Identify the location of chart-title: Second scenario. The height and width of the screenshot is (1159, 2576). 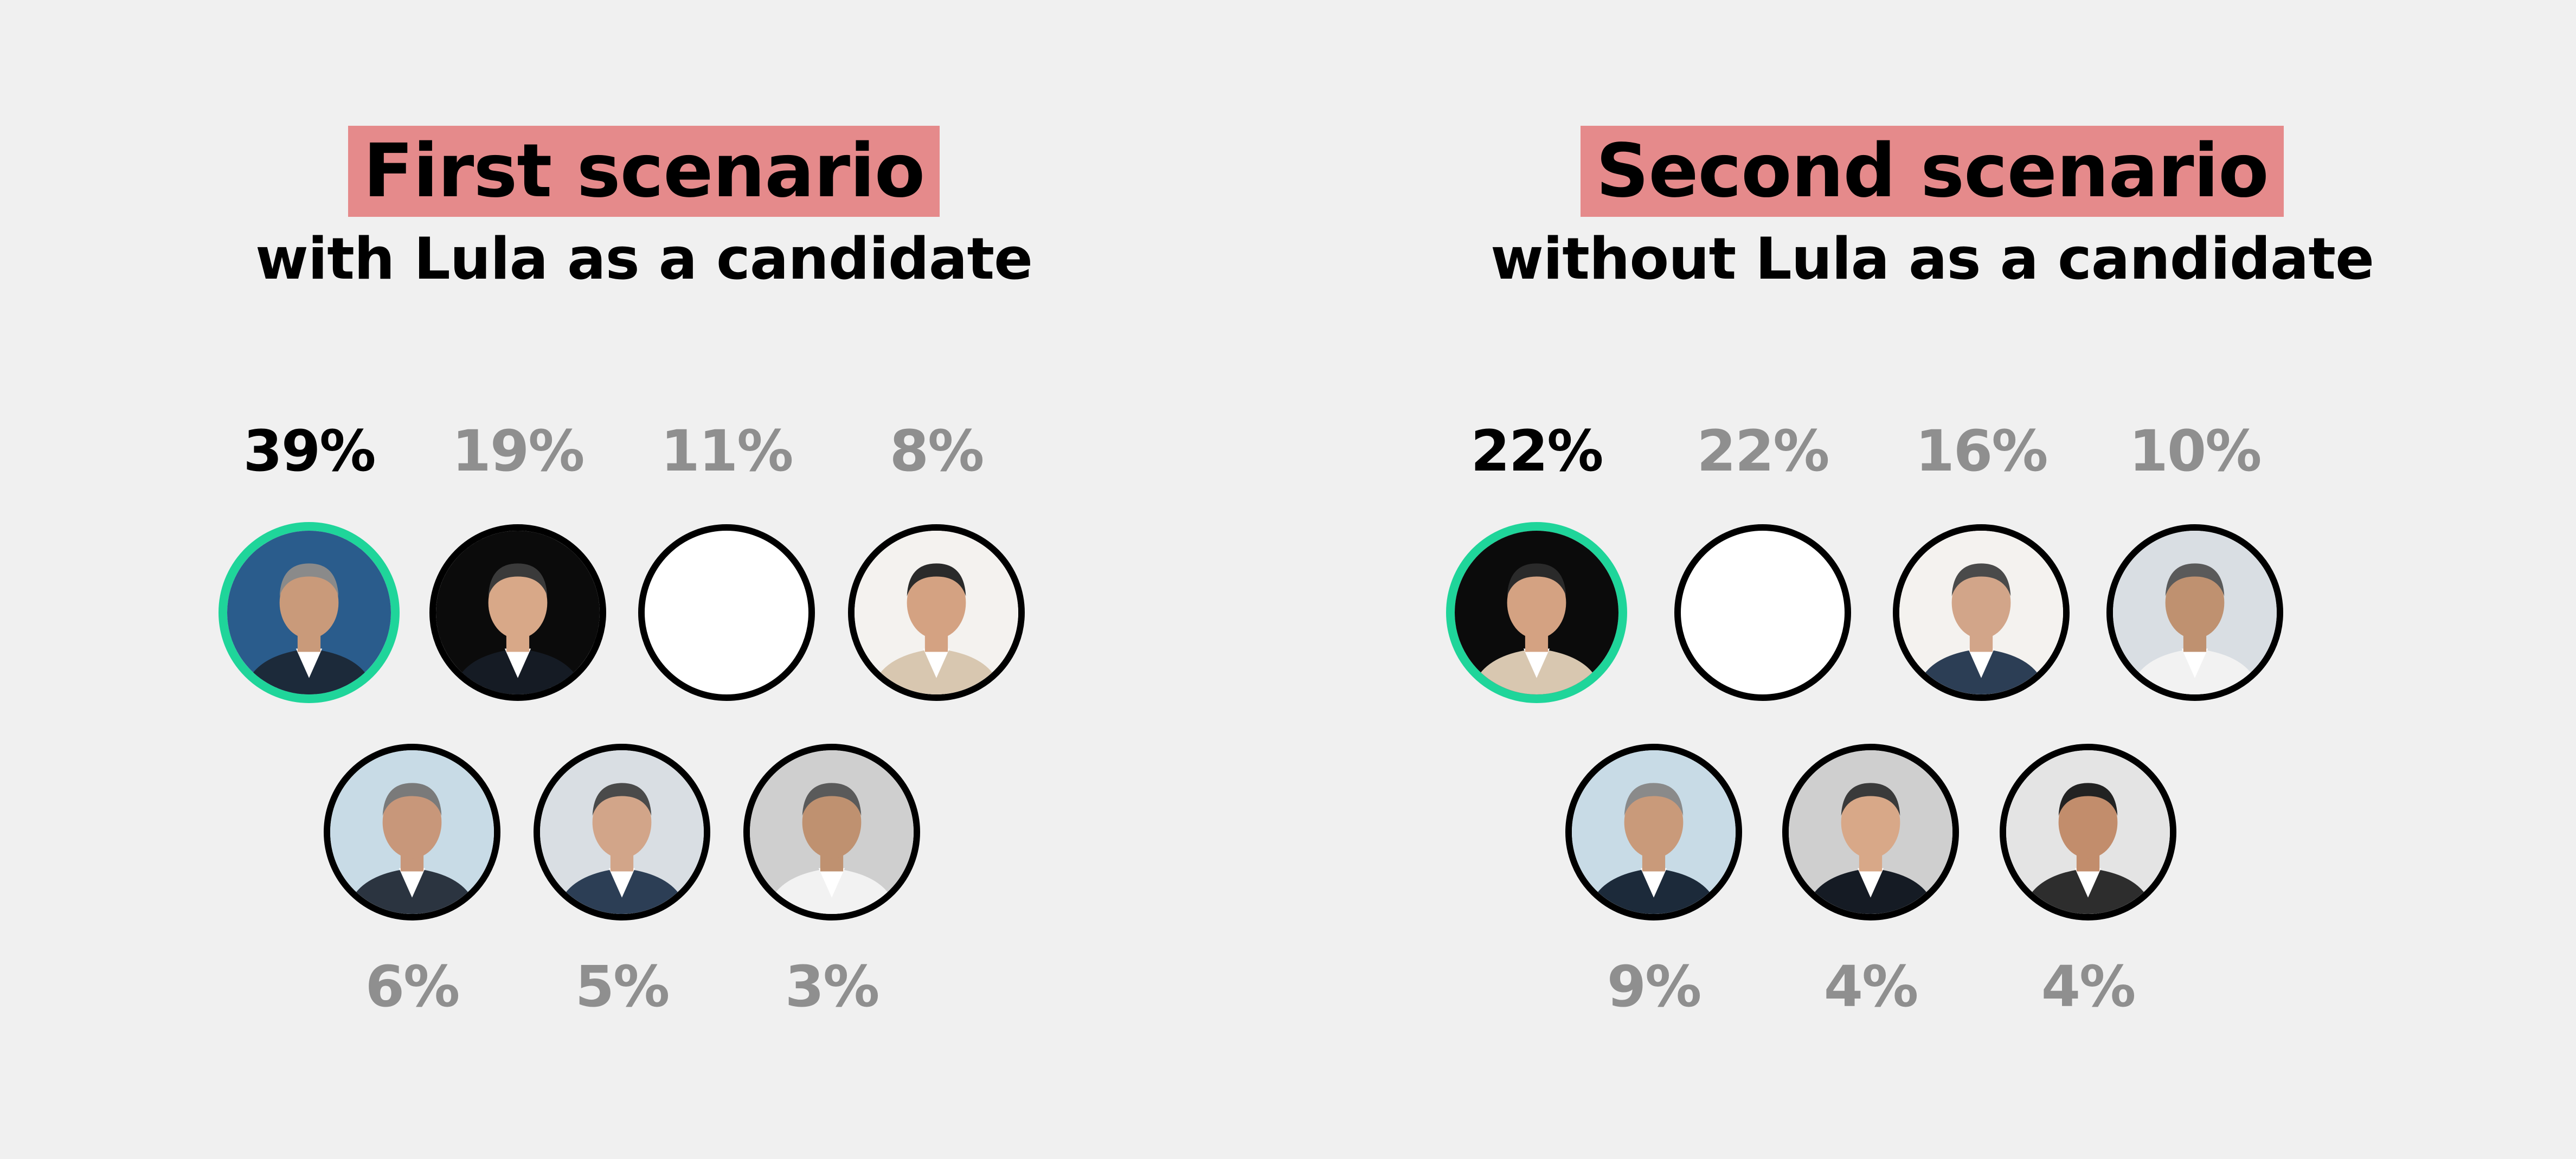
(1933, 171).